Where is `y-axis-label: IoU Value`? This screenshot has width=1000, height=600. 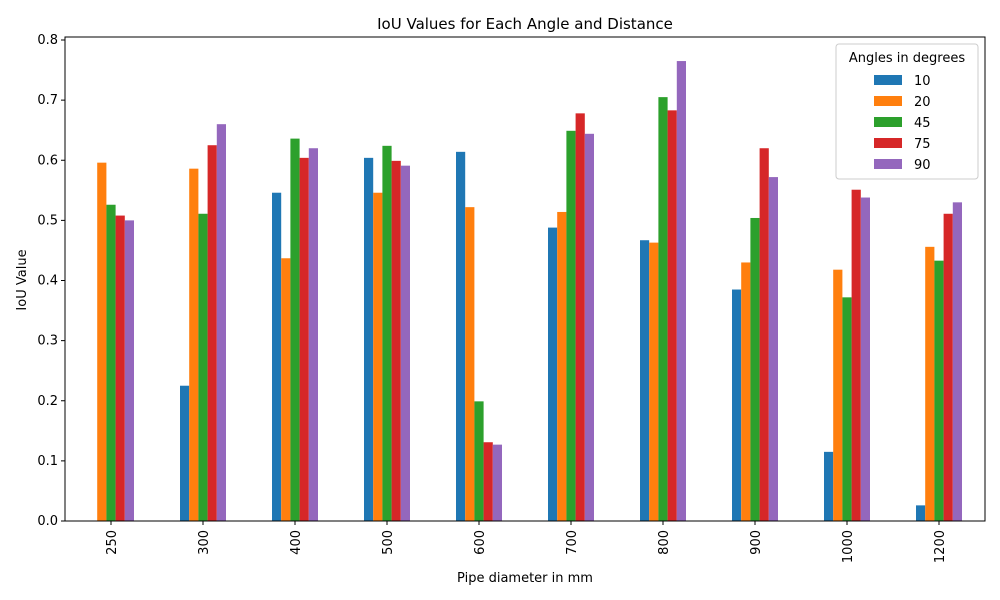
y-axis-label: IoU Value is located at coordinates (22, 279).